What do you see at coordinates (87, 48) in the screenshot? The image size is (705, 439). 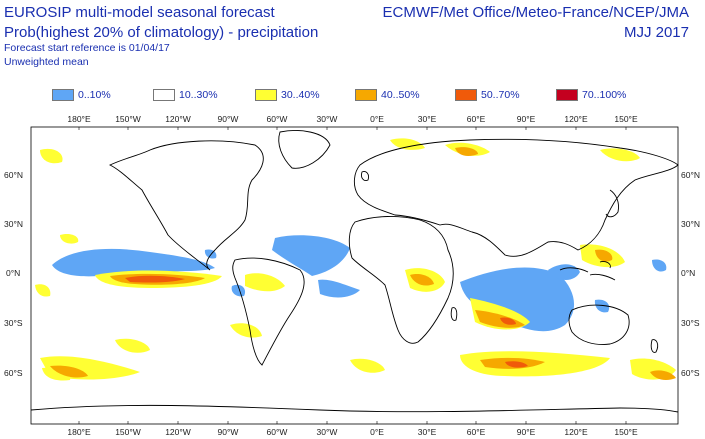 I see `forecast-start-note: Forecast start reference is 01/04/17` at bounding box center [87, 48].